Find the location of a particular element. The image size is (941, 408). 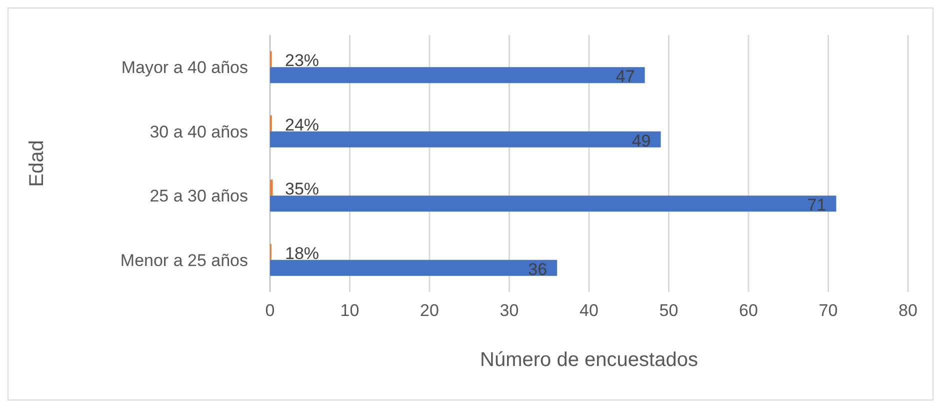

data-label: 71 is located at coordinates (816, 205).